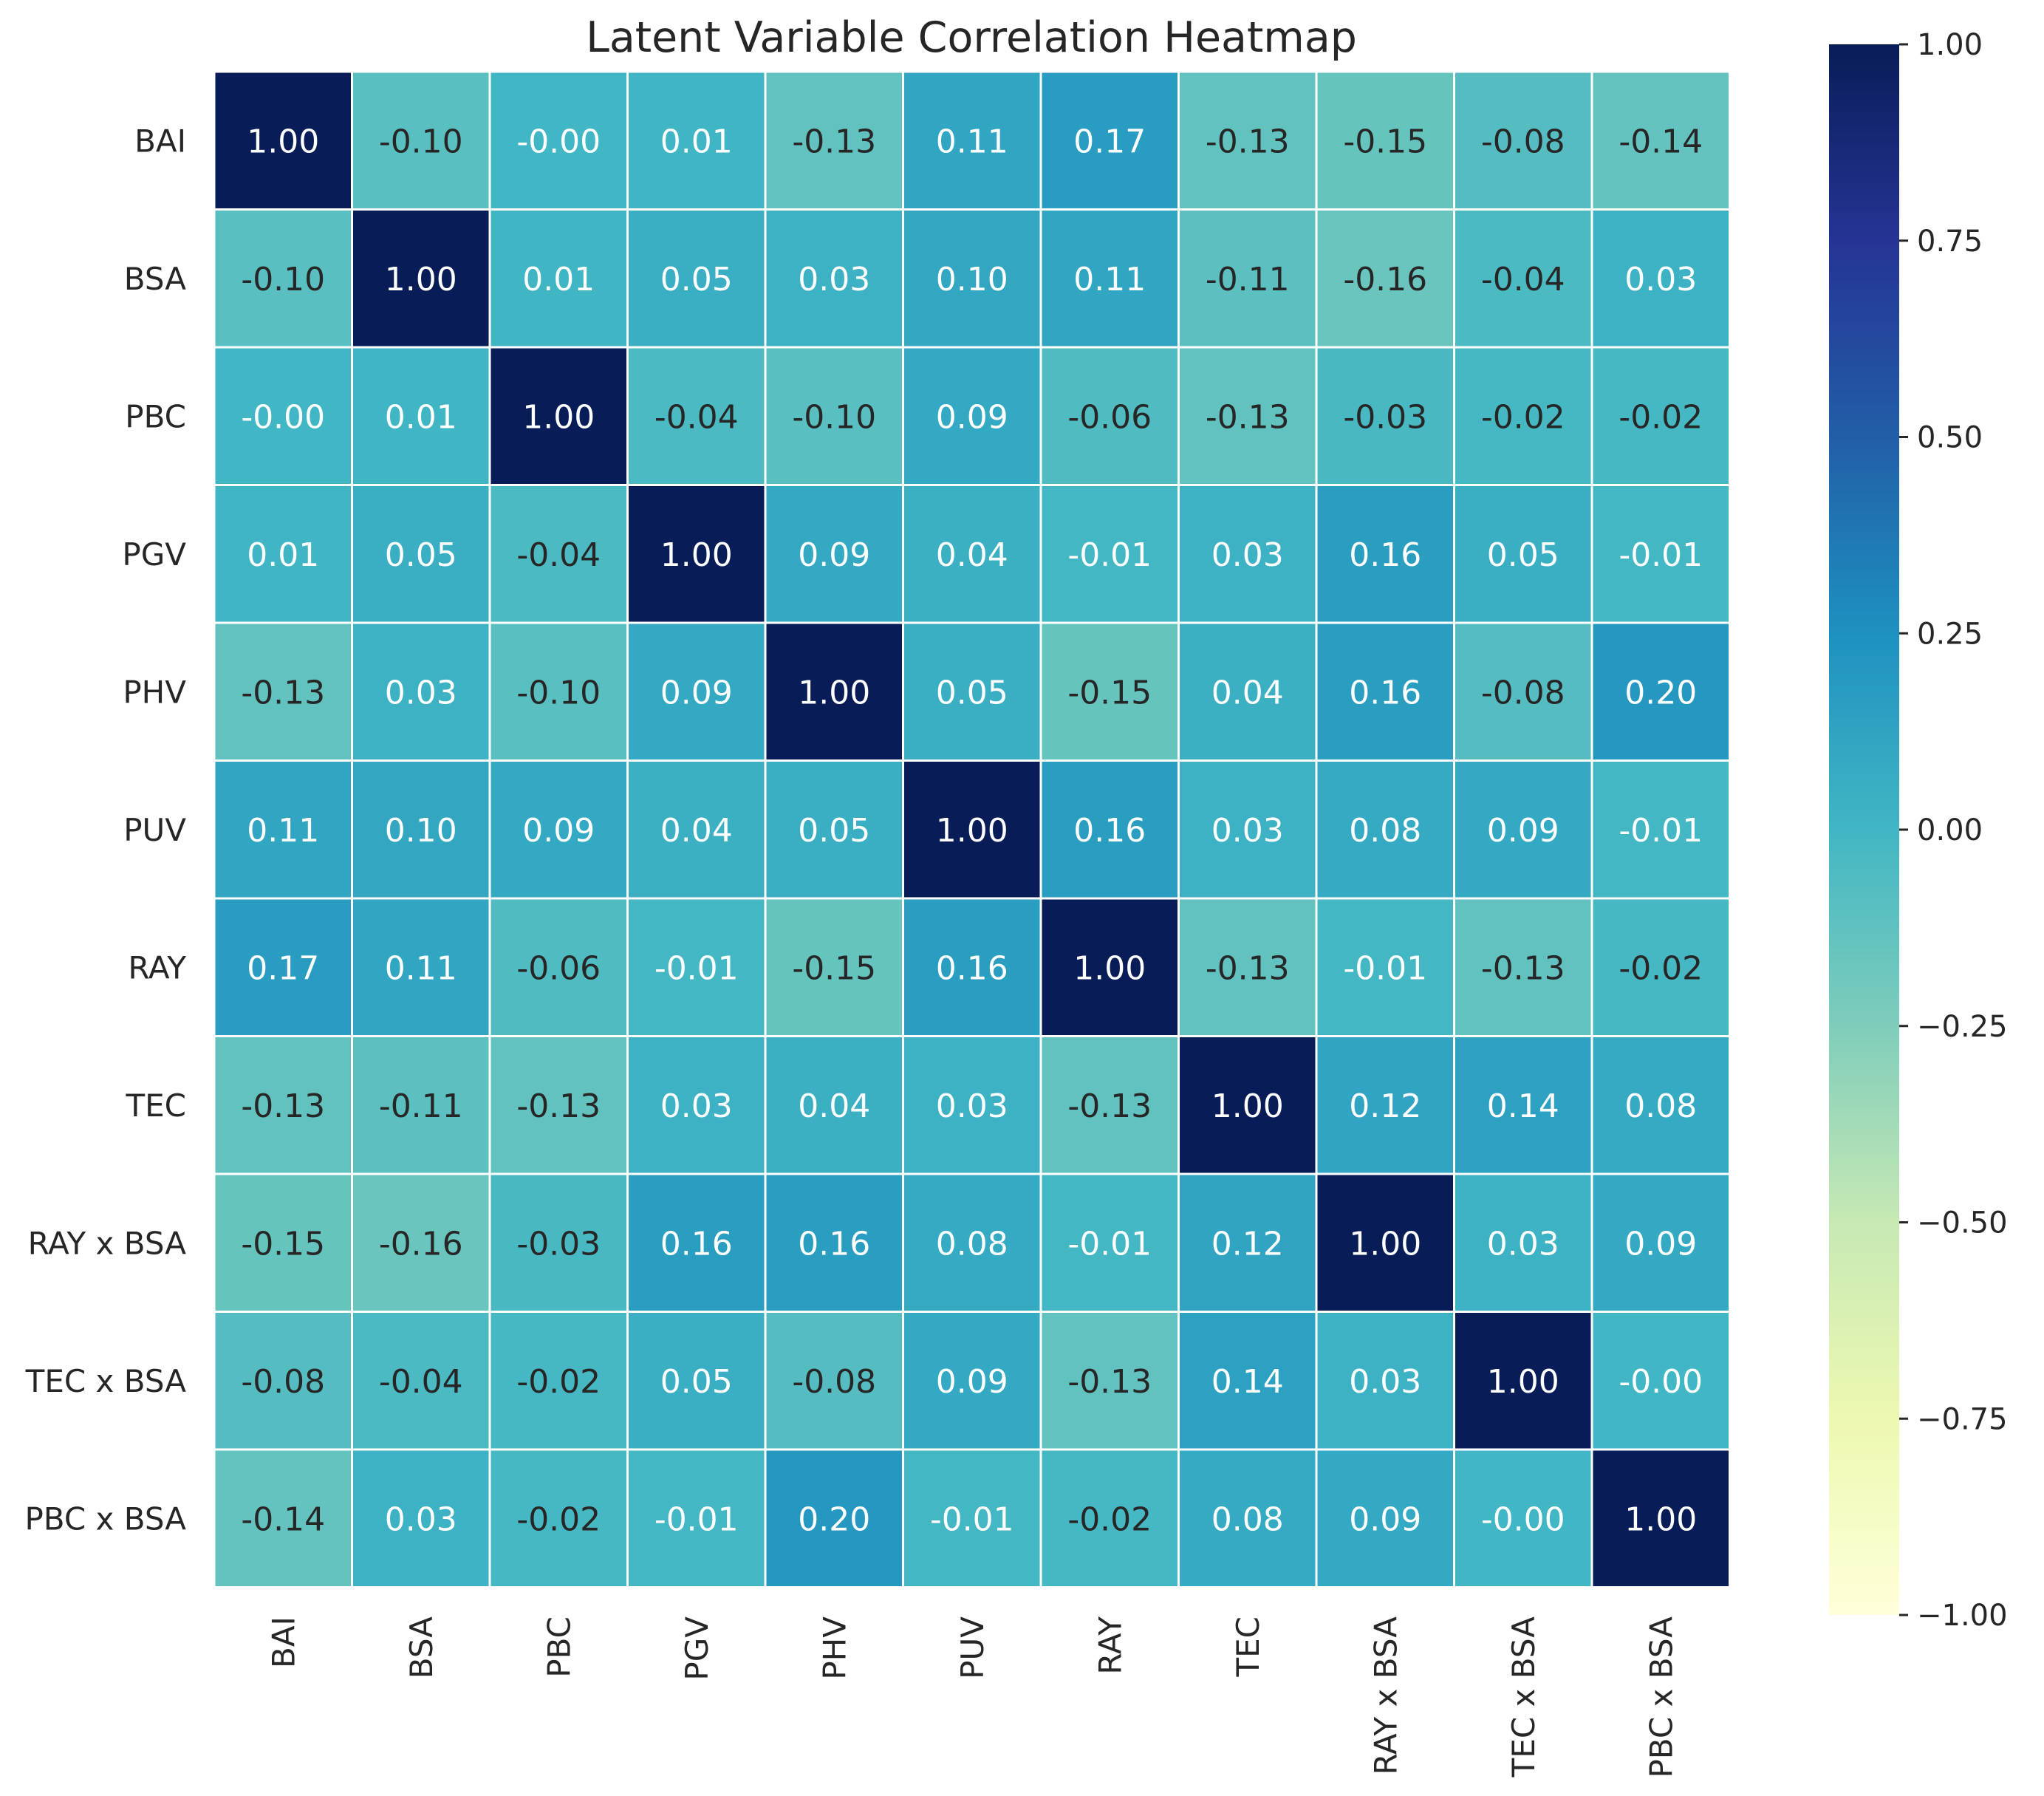 Image resolution: width=2044 pixels, height=1796 pixels. Describe the element at coordinates (154, 692) in the screenshot. I see `row-tick-label: PHV` at that location.